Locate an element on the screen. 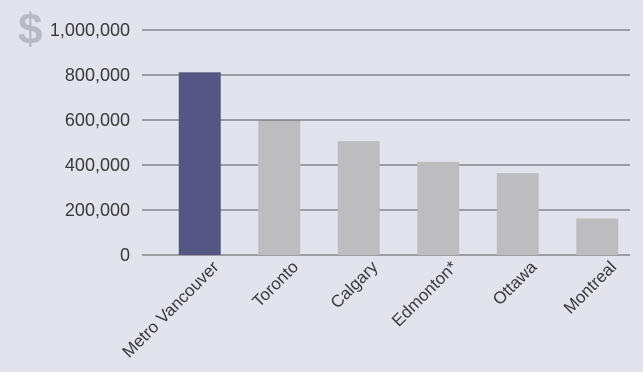  y-tick-label: 600,000 is located at coordinates (97, 120).